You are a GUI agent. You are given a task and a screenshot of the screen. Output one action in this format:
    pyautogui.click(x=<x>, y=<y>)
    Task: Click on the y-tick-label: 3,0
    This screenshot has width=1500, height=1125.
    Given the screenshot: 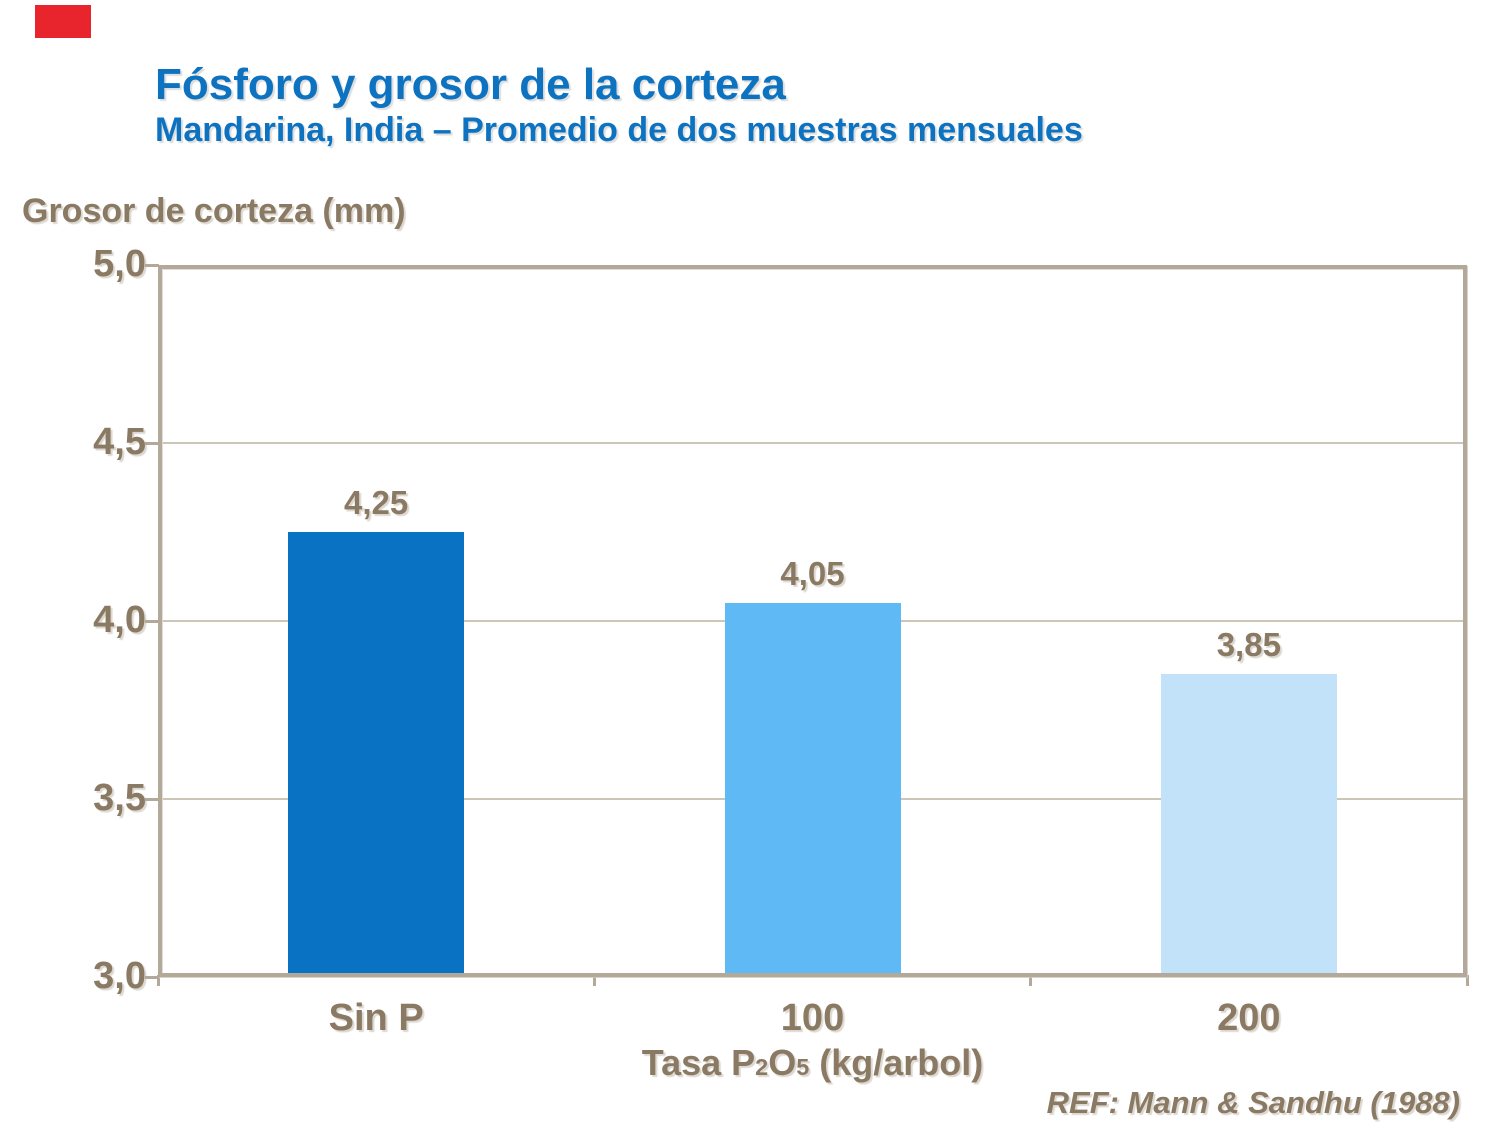 What is the action you would take?
    pyautogui.click(x=119, y=976)
    